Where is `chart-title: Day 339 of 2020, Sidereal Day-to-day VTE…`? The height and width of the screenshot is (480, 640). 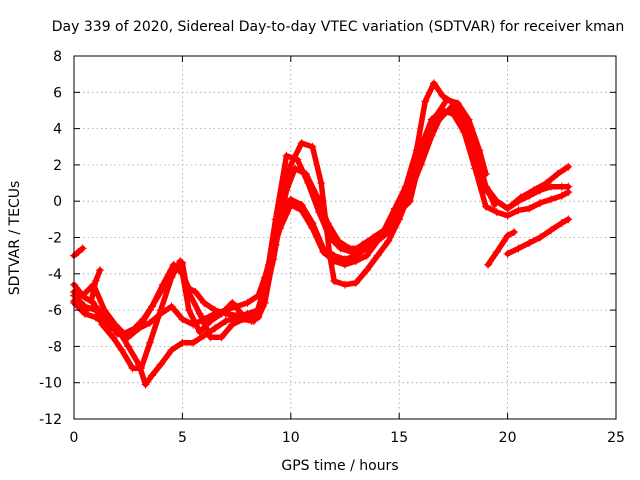
chart-title: Day 339 of 2020, Sidereal Day-to-day VTE… is located at coordinates (338, 27).